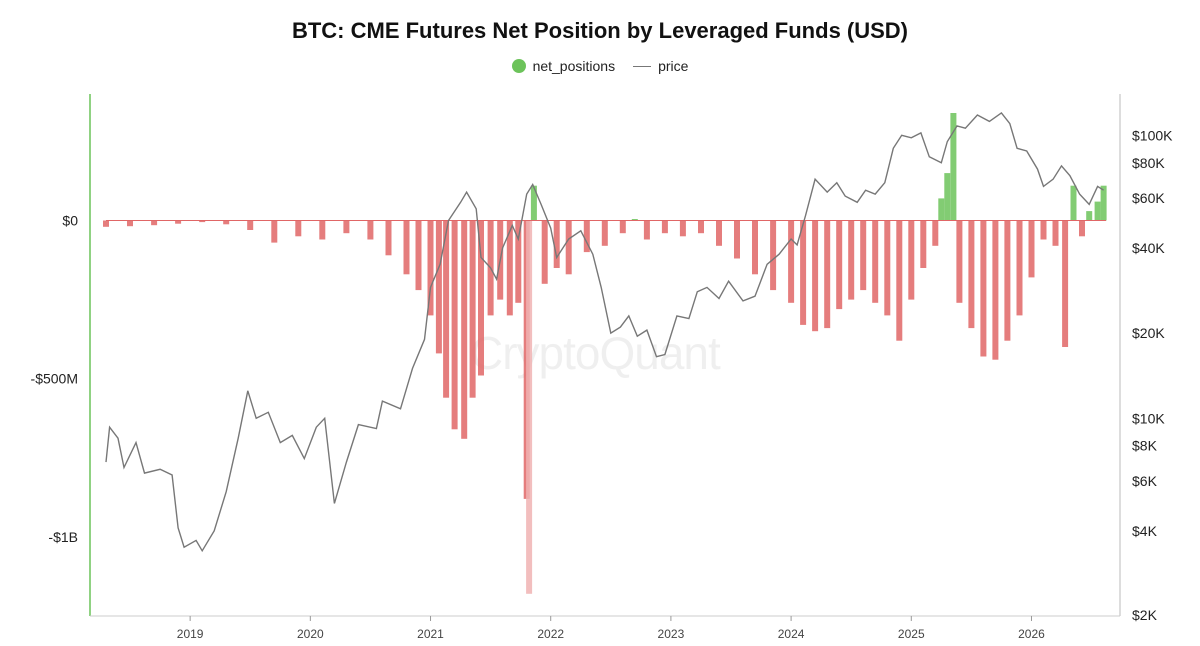 This screenshot has width=1200, height=646. I want to click on left-tick-label-2: -$1B, so click(63, 537).